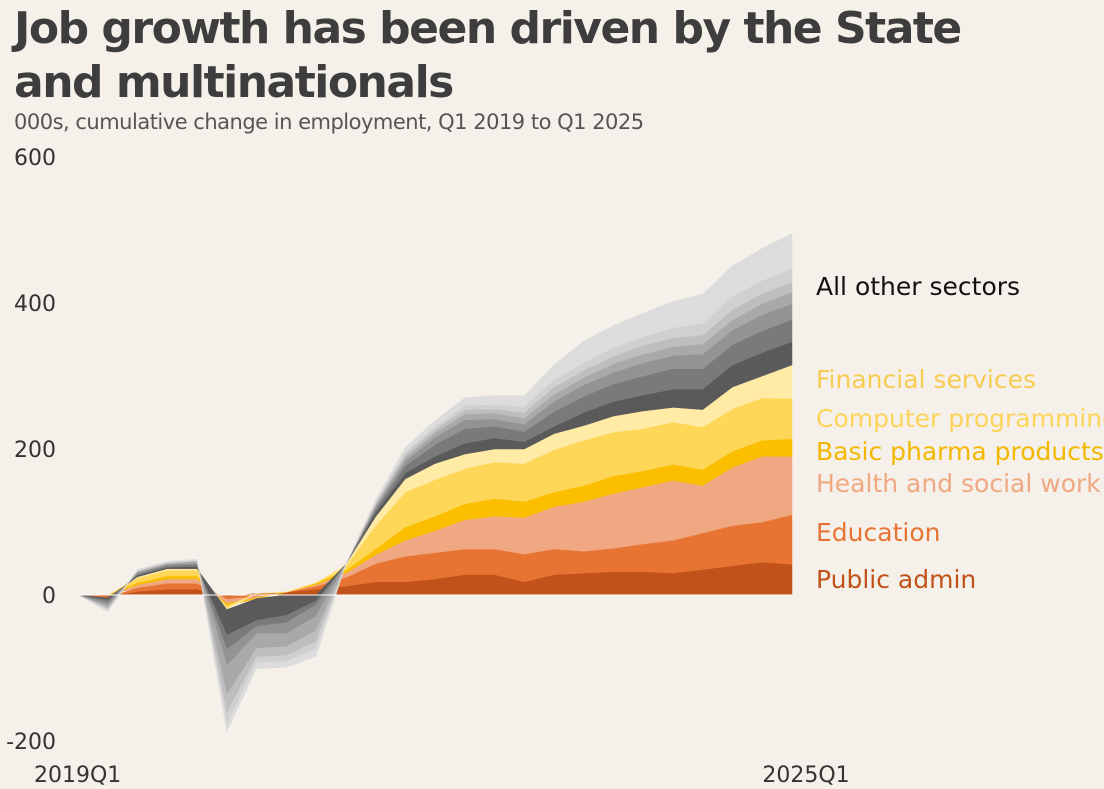 Image resolution: width=1104 pixels, height=789 pixels. I want to click on series-label-basic-pharma-products: Basic pharma products, so click(960, 451).